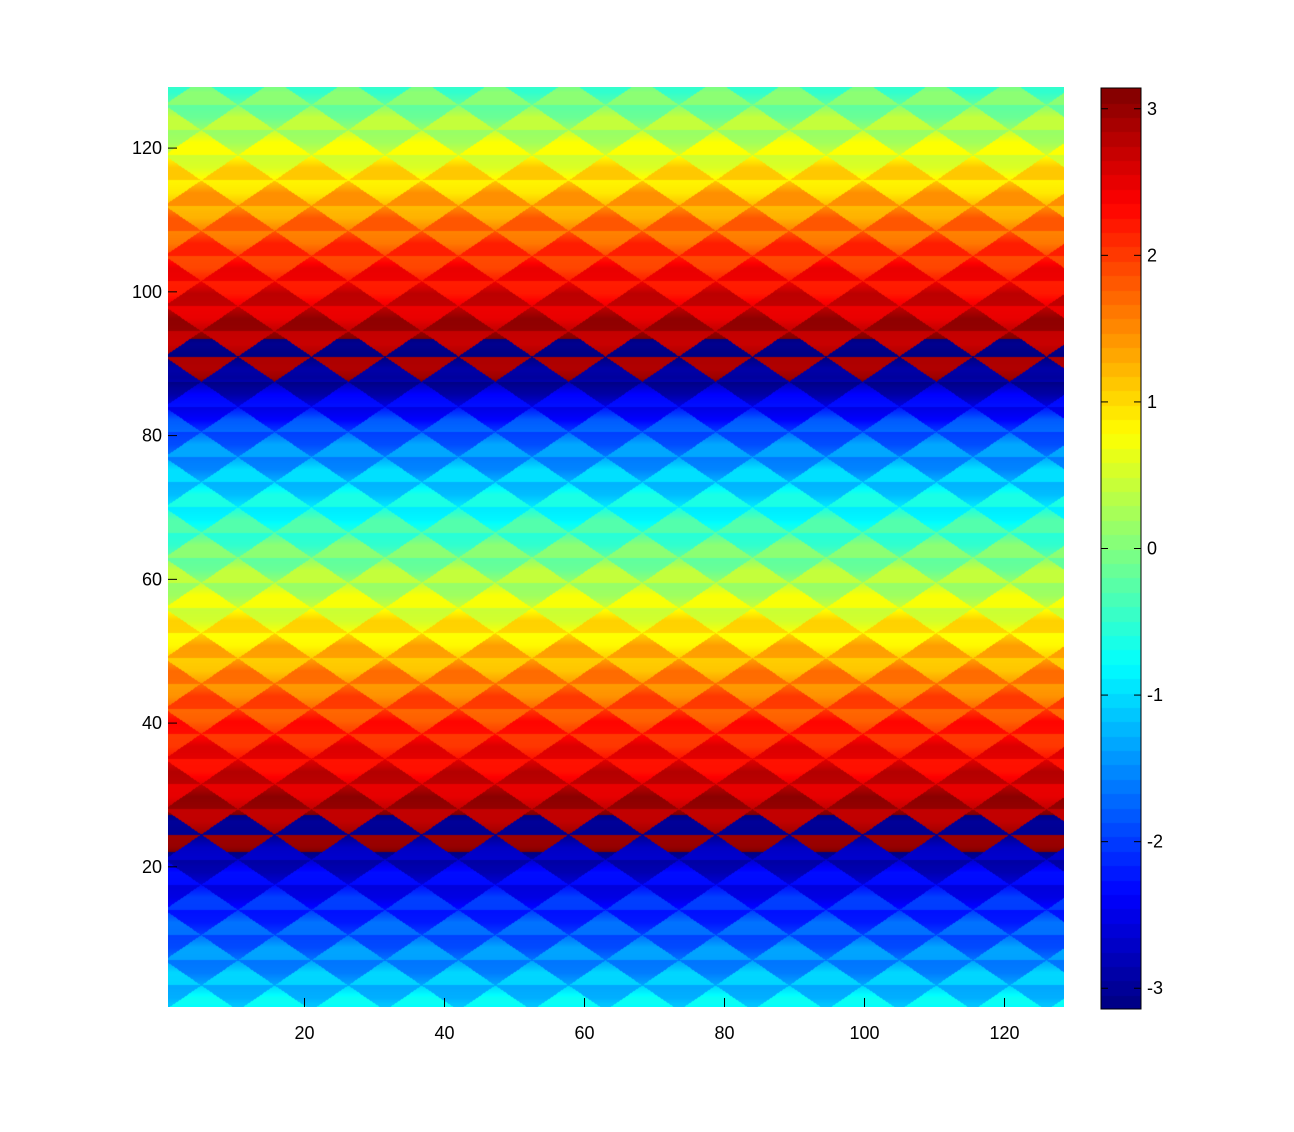  What do you see at coordinates (1155, 842) in the screenshot?
I see `colorbar-tick-label: -2` at bounding box center [1155, 842].